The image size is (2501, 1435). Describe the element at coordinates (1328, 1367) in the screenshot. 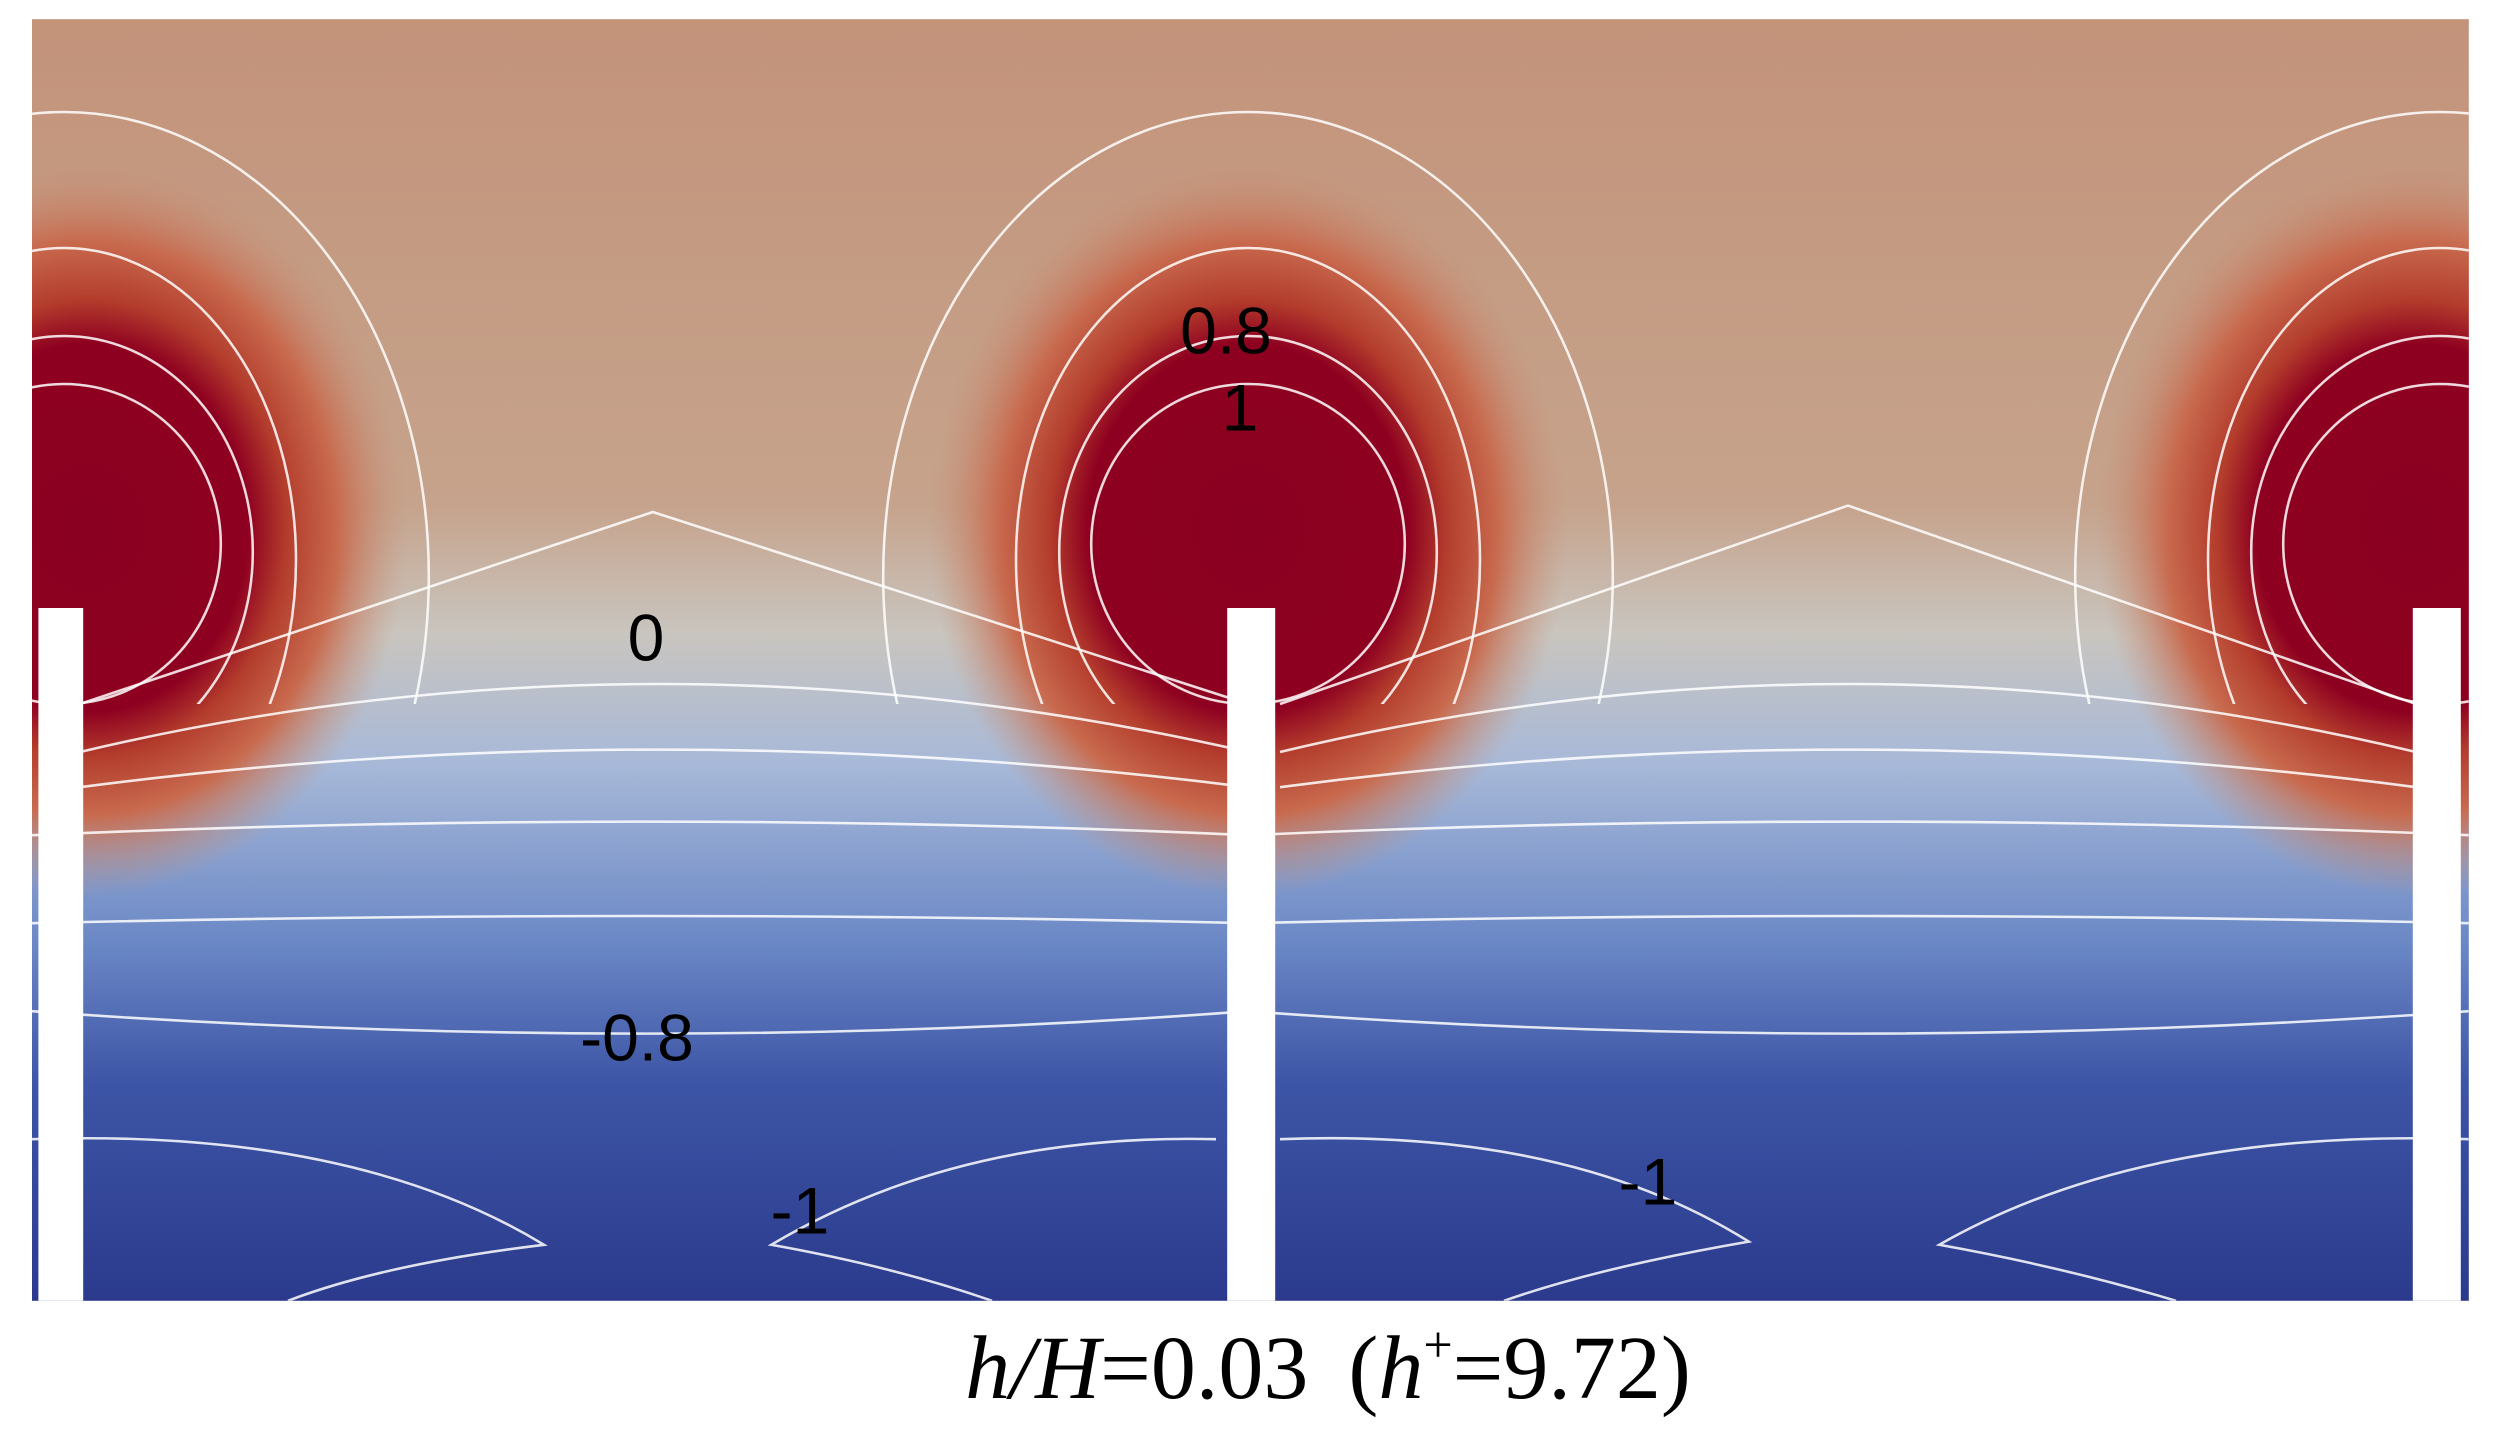

I see `caption: h/H=0.03 (h+=9.72)` at that location.